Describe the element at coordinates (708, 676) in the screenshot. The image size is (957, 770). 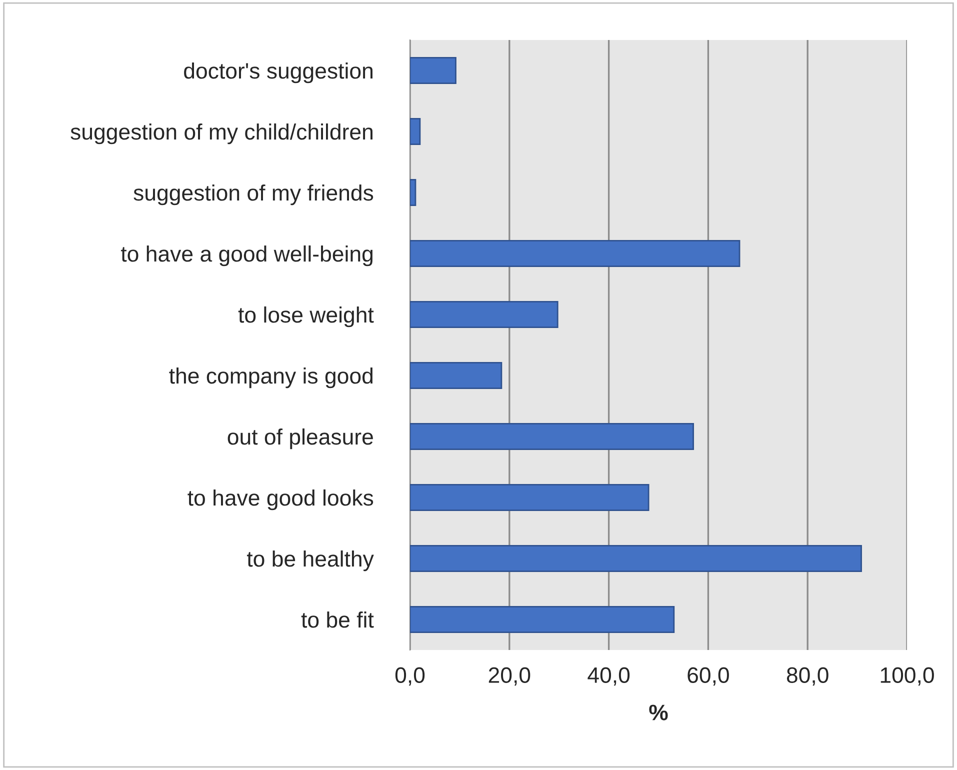
I see `x-tick-label: 60,0` at that location.